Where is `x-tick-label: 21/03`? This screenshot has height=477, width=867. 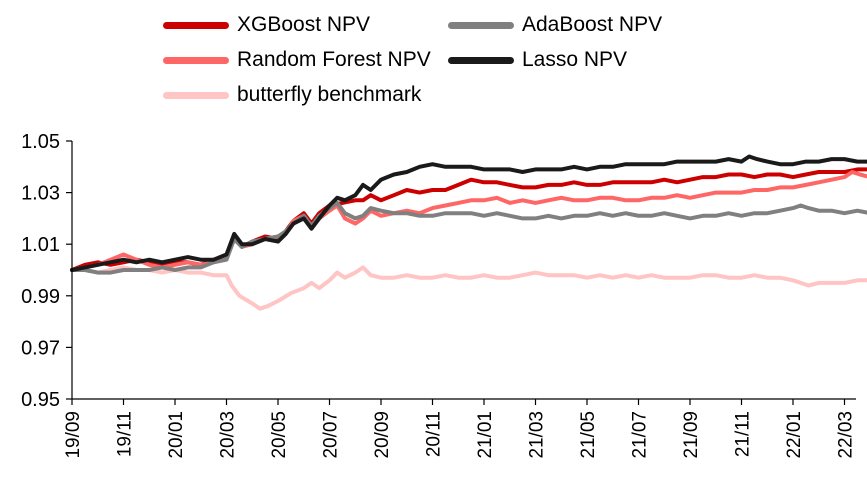 x-tick-label: 21/03 is located at coordinates (537, 435).